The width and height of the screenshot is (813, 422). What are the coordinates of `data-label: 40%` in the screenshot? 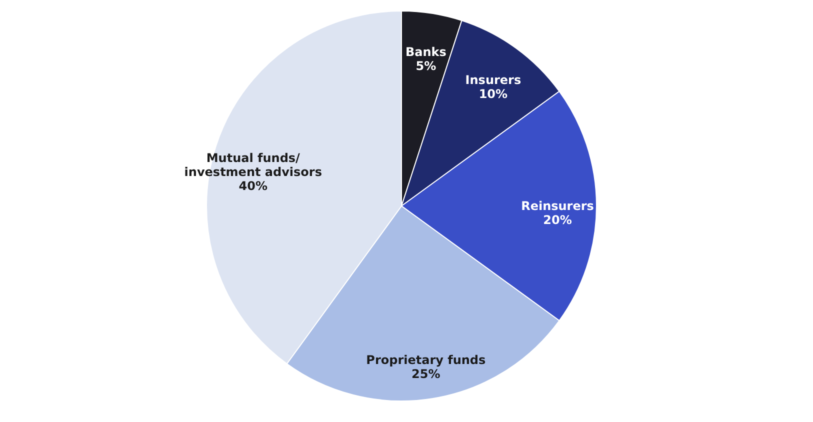 It's located at (253, 185).